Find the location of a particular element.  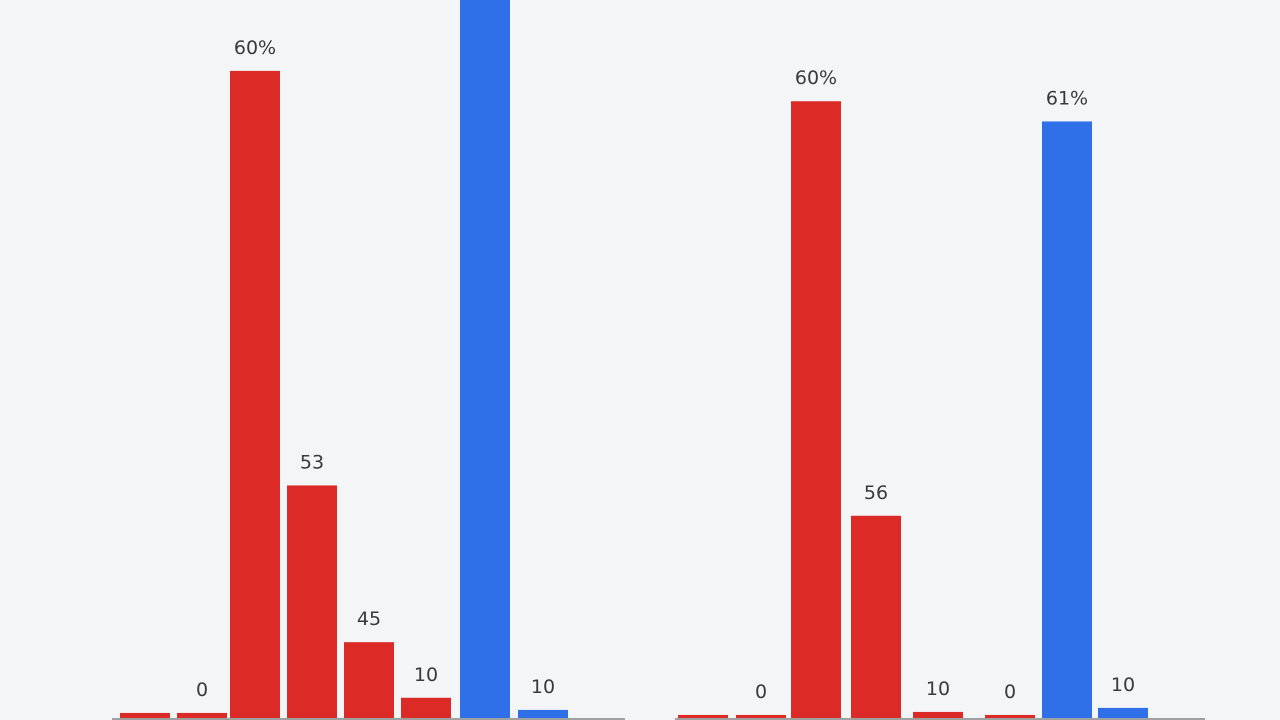

bar-value-label: 56 is located at coordinates (876, 493).